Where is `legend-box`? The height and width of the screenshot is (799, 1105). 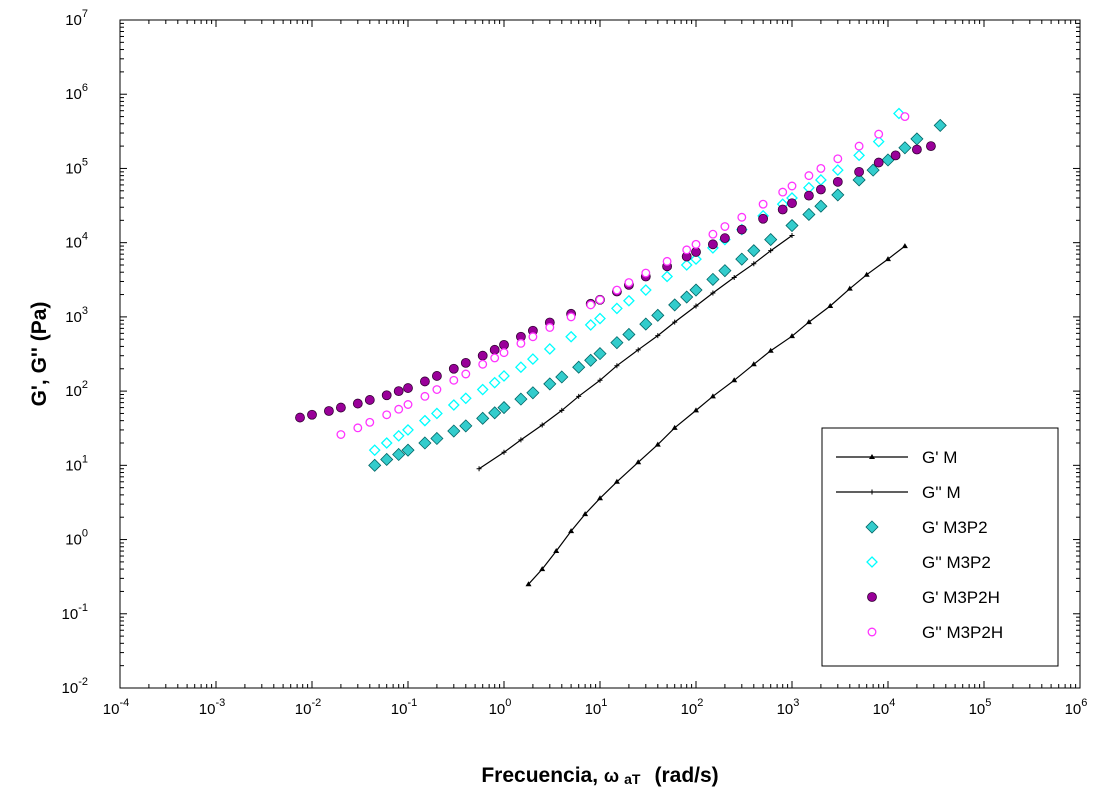 legend-box is located at coordinates (940, 547).